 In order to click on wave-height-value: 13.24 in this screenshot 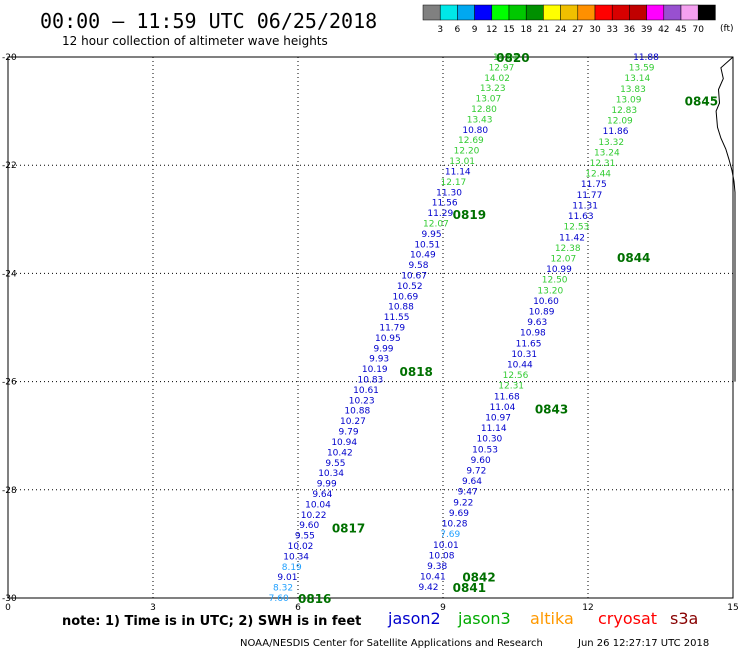, I will do `click(607, 153)`.